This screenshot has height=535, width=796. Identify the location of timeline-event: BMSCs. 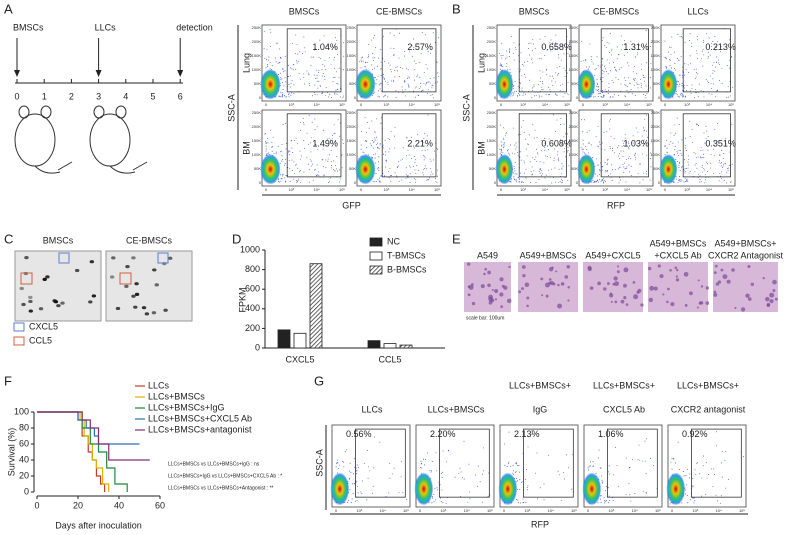
(28, 27).